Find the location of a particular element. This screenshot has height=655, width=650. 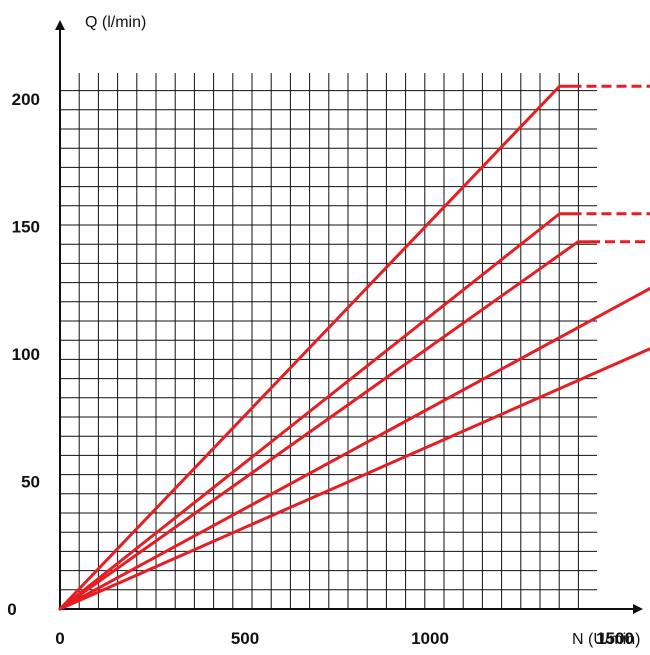

y-tick-label: 100 is located at coordinates (26, 354).